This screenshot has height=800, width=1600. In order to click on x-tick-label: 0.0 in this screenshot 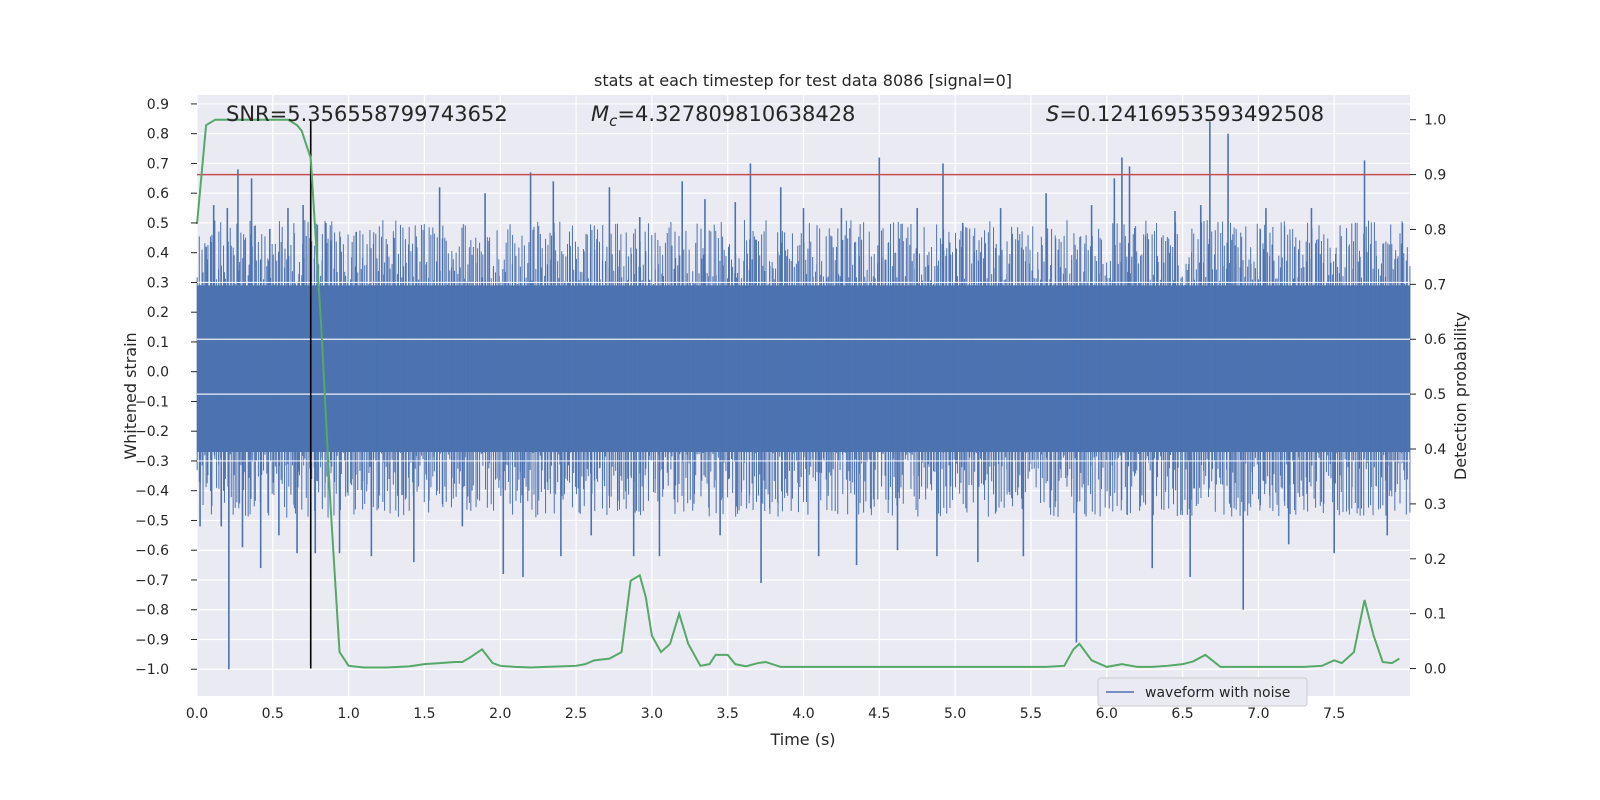, I will do `click(197, 714)`.